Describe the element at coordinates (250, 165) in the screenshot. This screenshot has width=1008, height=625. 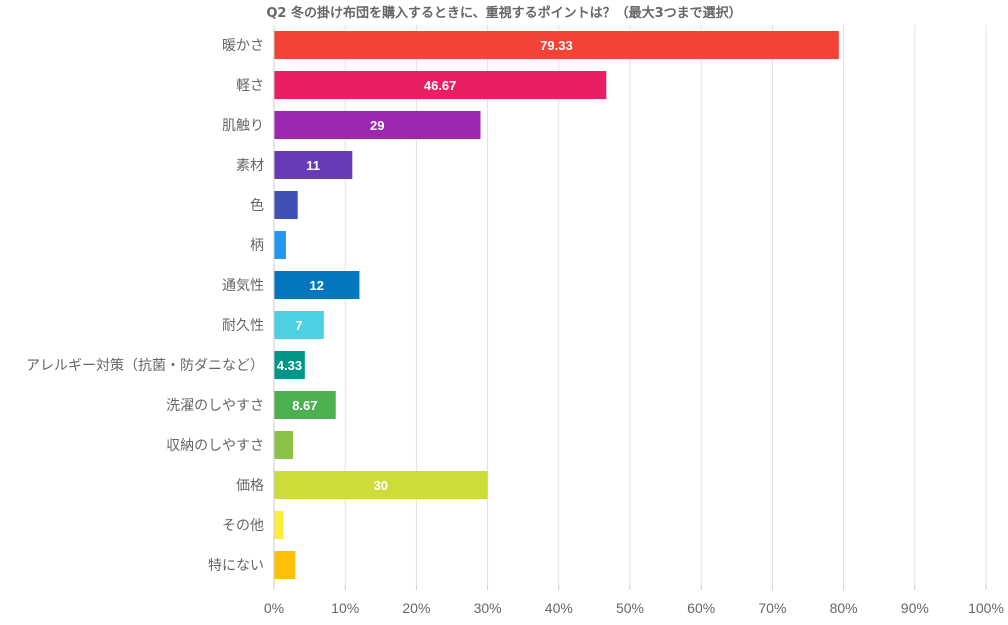
I see `category-label: 素材` at that location.